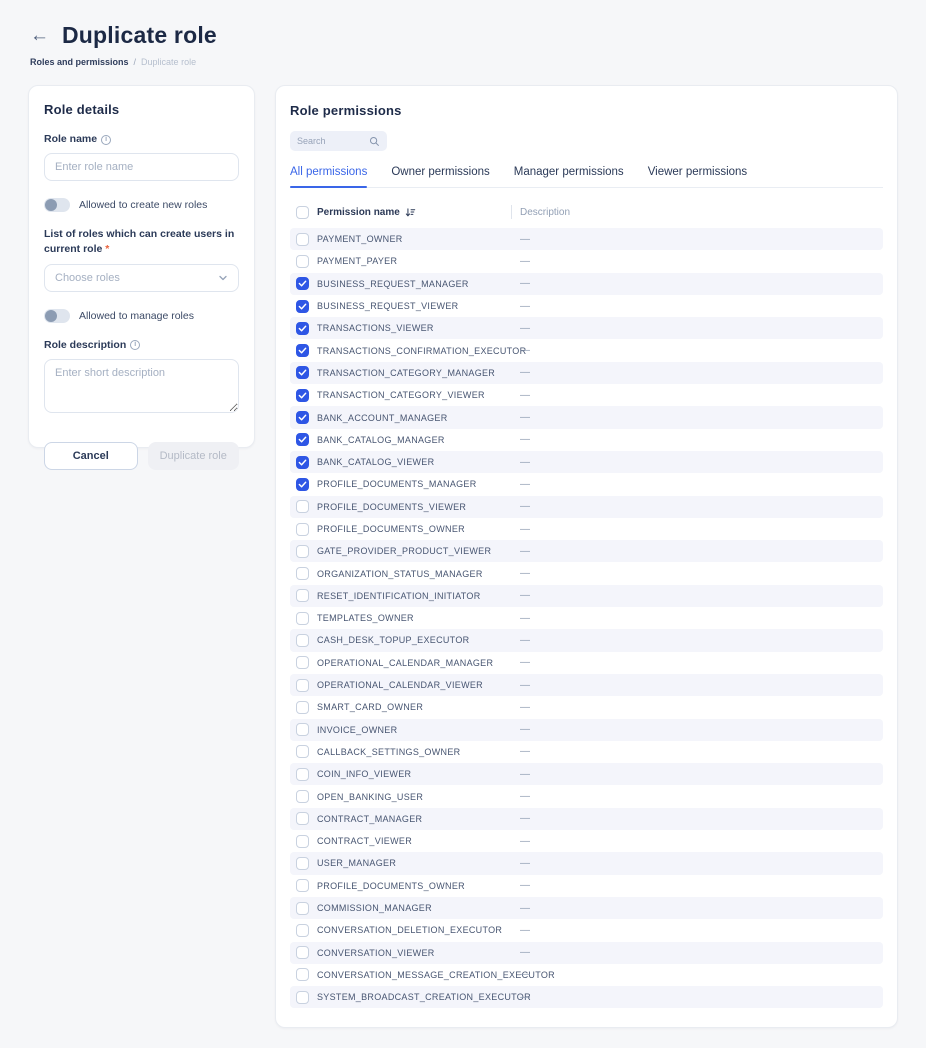  I want to click on permission-row: COIN_INFO_VIEWER —, so click(586, 774).